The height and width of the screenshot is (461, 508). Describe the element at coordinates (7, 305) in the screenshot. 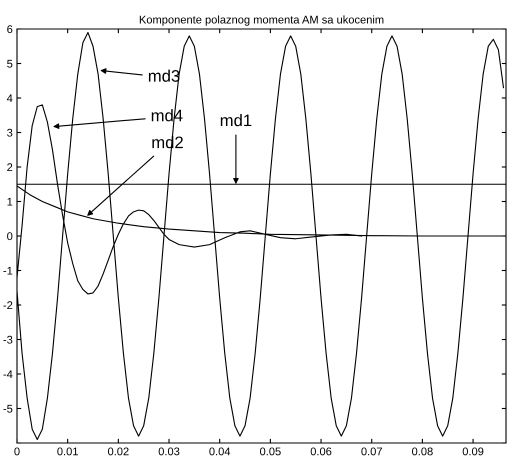

I see `y-tick-label: -2` at that location.